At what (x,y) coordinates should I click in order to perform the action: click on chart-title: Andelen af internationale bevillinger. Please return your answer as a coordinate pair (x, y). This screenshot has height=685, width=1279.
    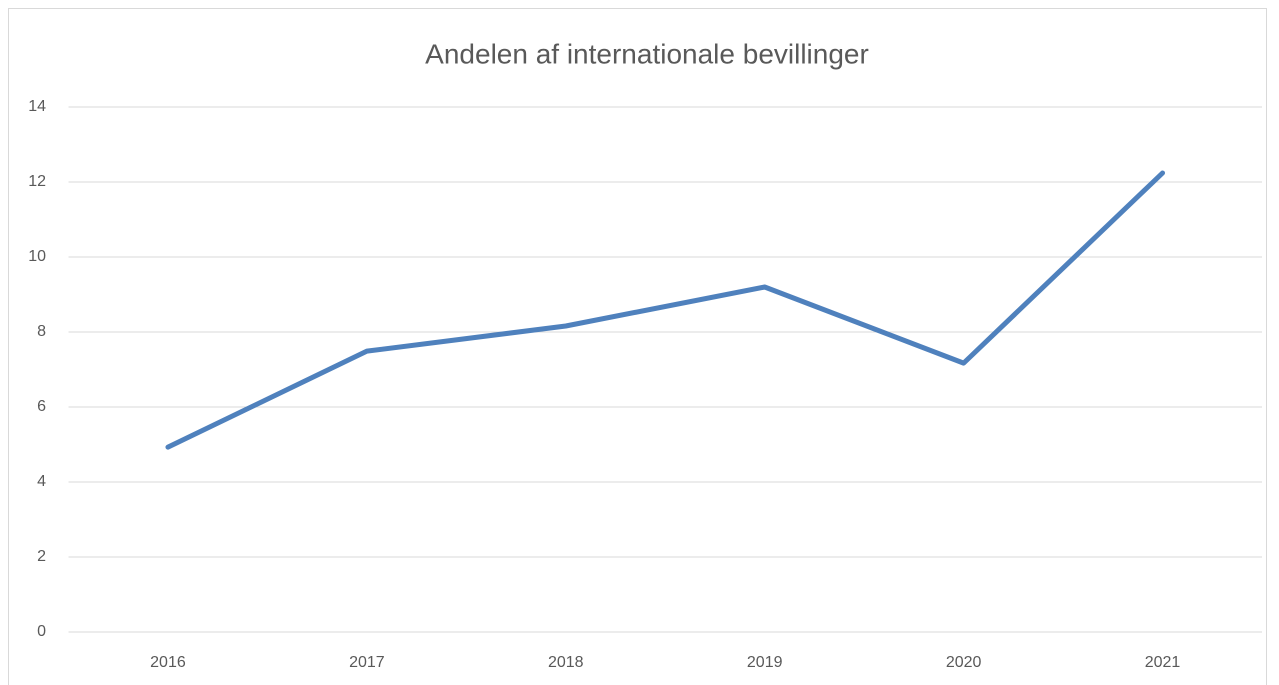
    Looking at the image, I should click on (647, 53).